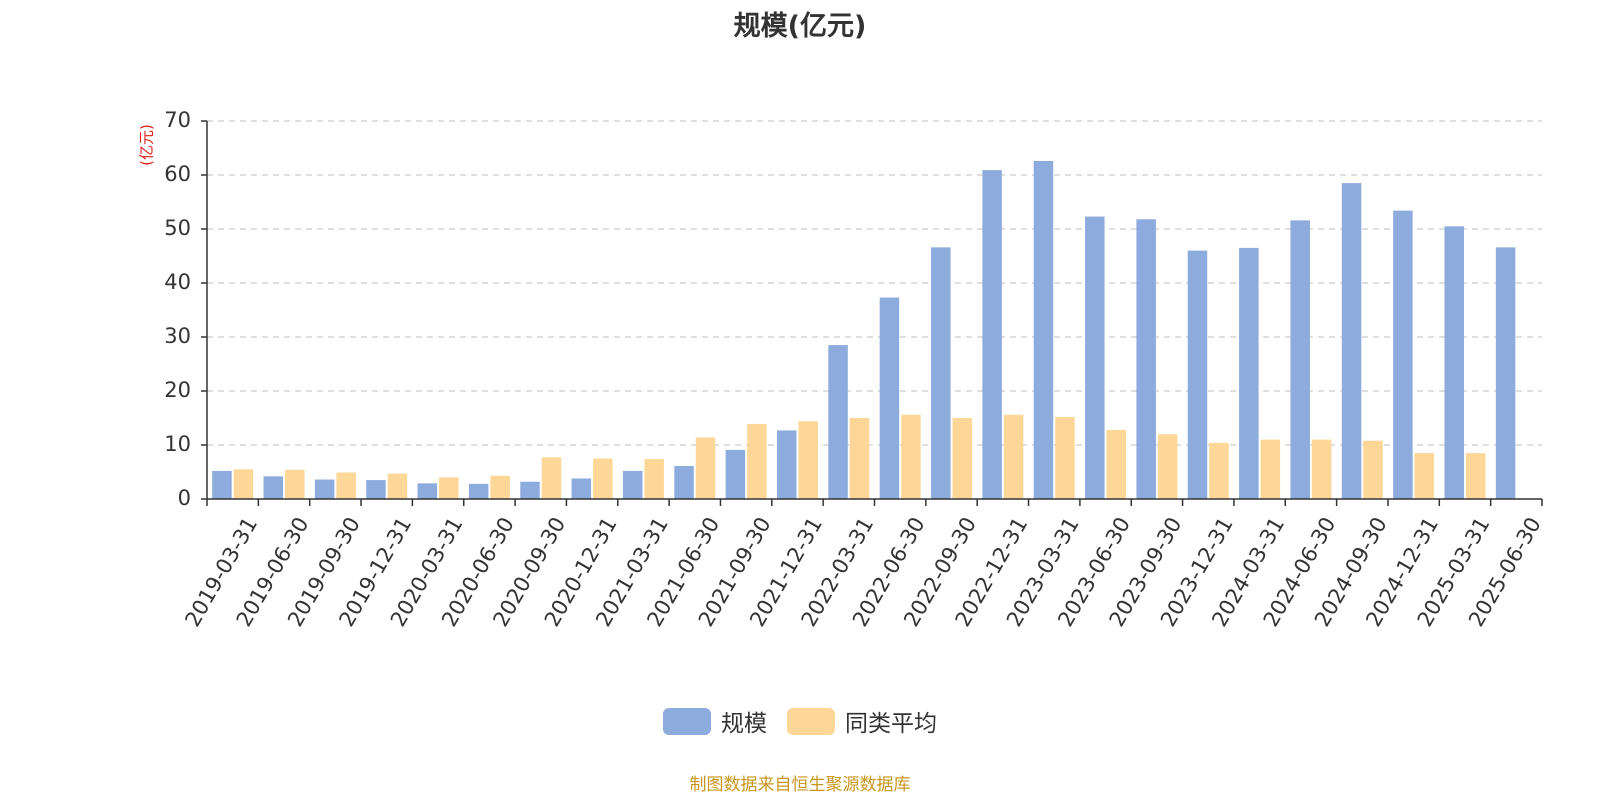  I want to click on legend-item-series-1: 规模, so click(715, 721).